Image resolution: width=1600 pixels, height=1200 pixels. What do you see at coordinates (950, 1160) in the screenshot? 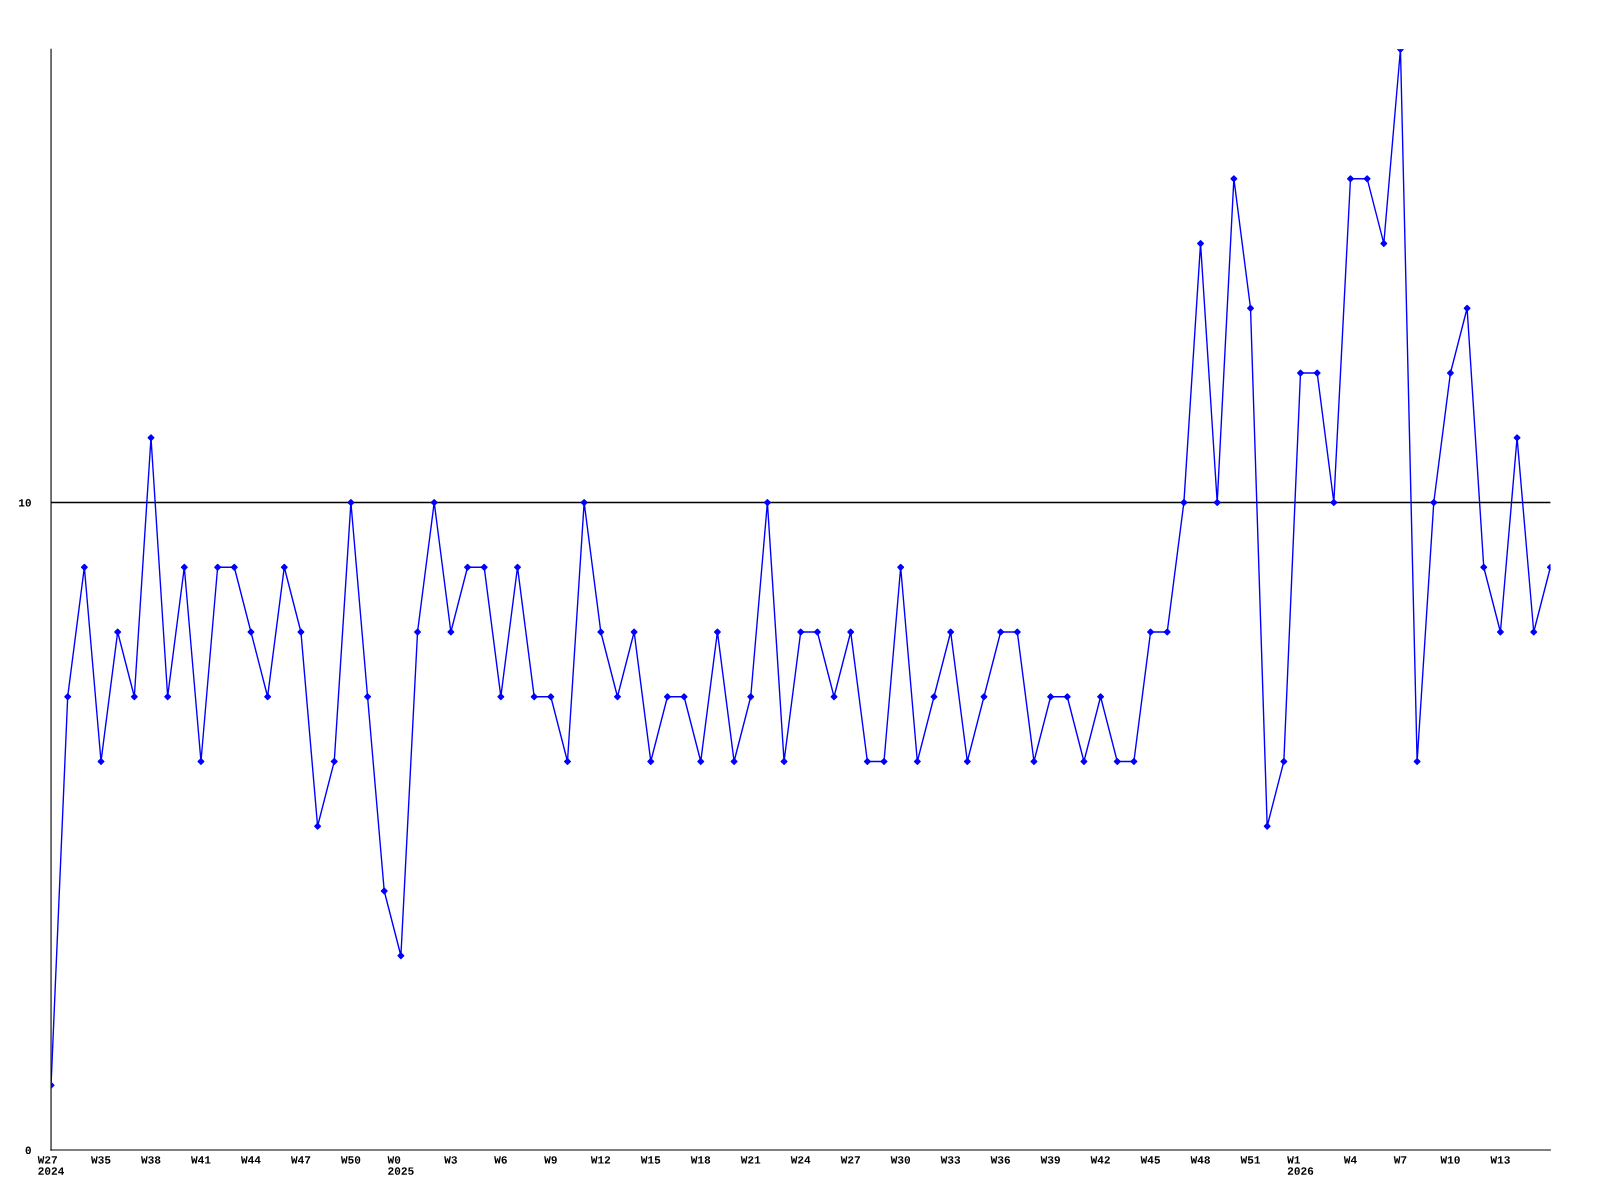
I see `x-tick-label: W33` at bounding box center [950, 1160].